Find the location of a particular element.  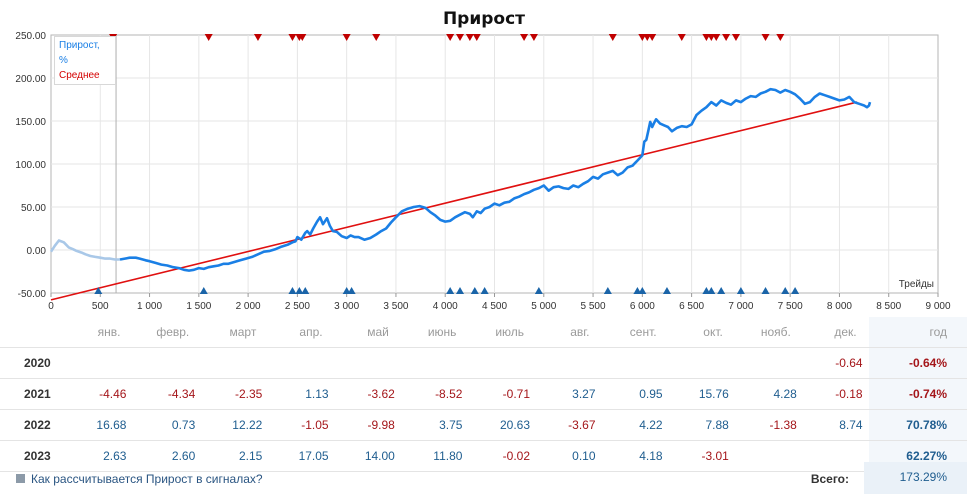

month-header: март is located at coordinates (235, 332).